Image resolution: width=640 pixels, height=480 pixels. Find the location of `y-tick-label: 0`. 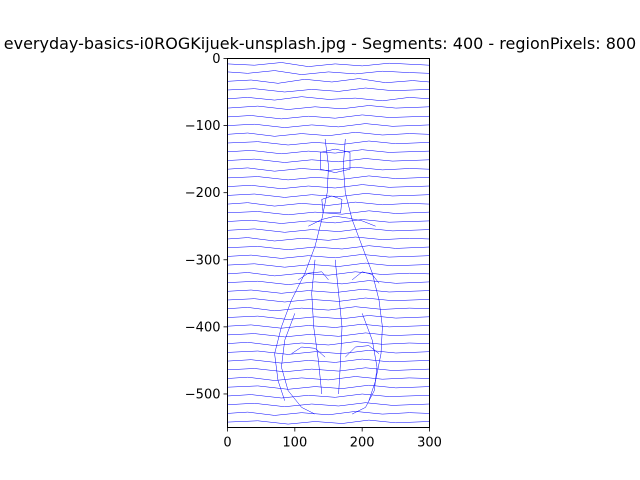

y-tick-label: 0 is located at coordinates (216, 59).